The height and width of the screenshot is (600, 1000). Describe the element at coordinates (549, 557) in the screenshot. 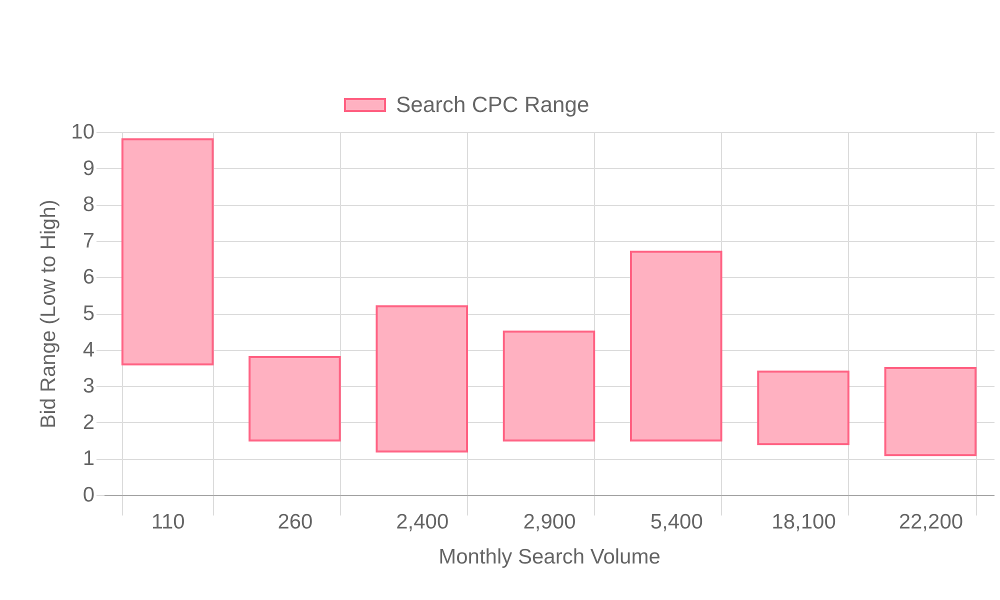

I see `x-axis-title: Monthly Search Volume` at that location.